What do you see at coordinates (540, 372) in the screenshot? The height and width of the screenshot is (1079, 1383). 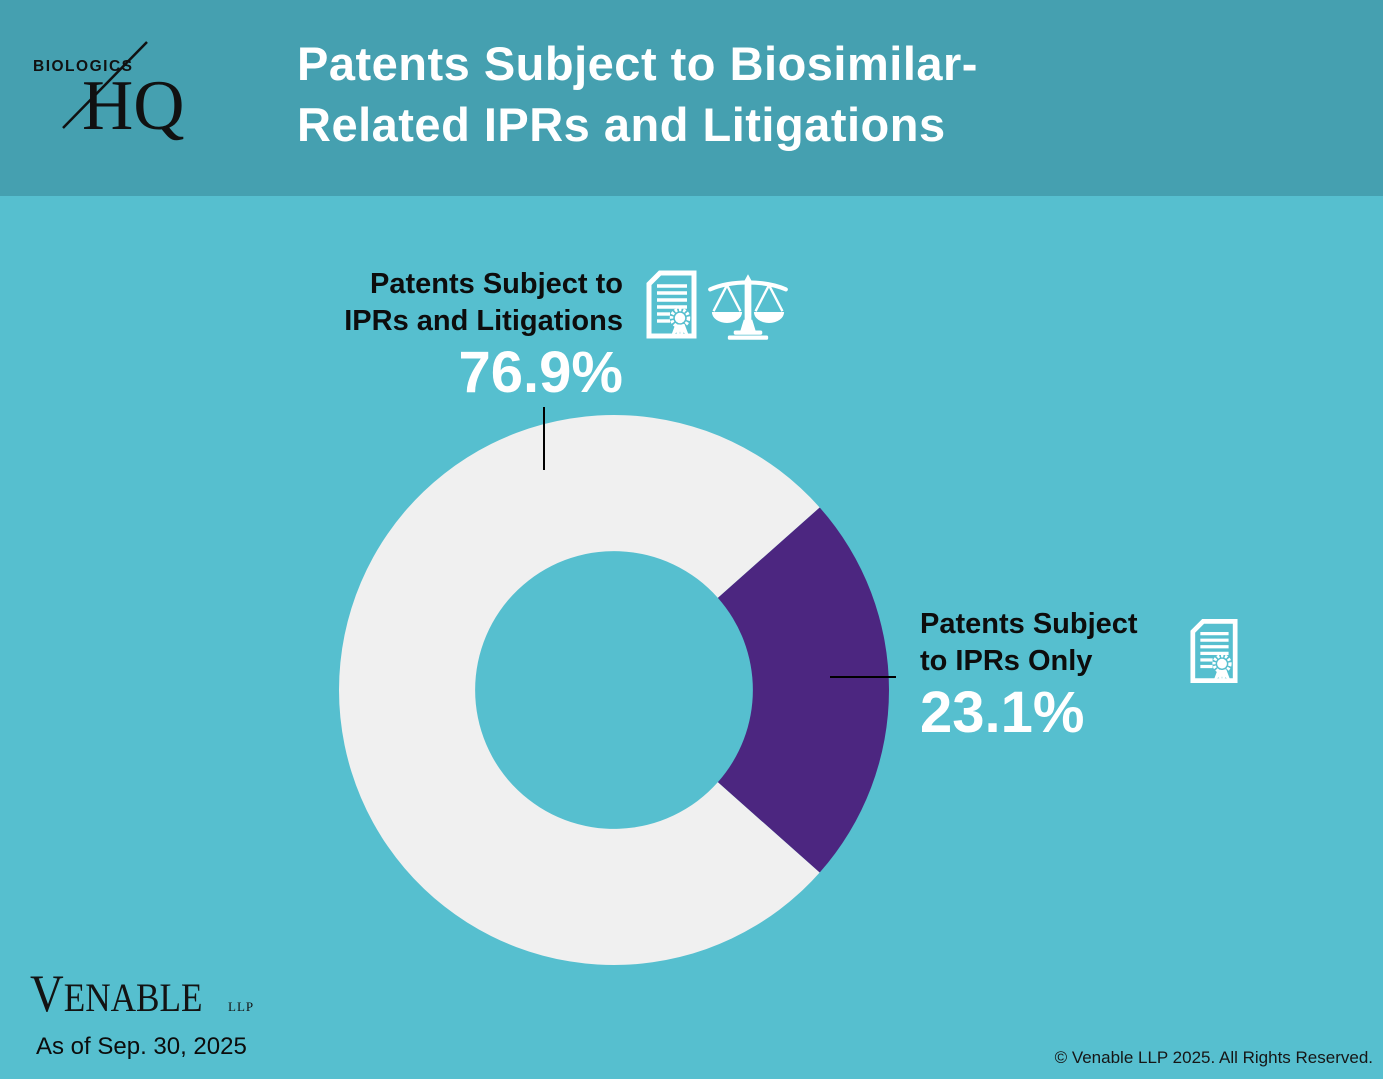 I see `callout-left-percent: 76.9%` at bounding box center [540, 372].